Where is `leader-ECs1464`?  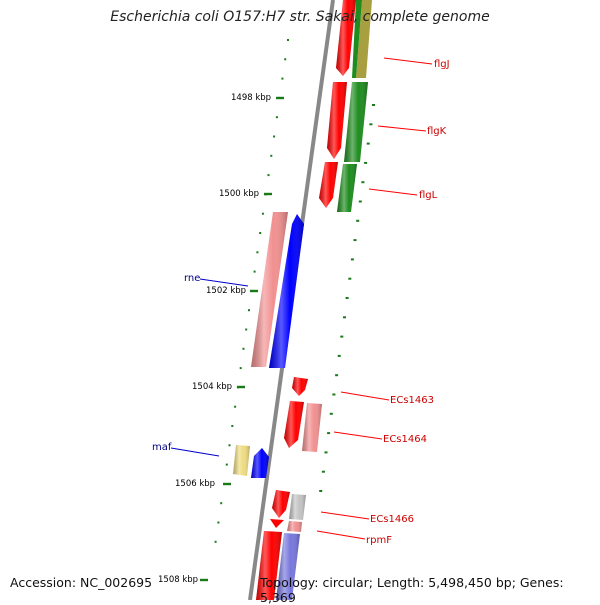
leader-ECs1464 is located at coordinates (358, 435).